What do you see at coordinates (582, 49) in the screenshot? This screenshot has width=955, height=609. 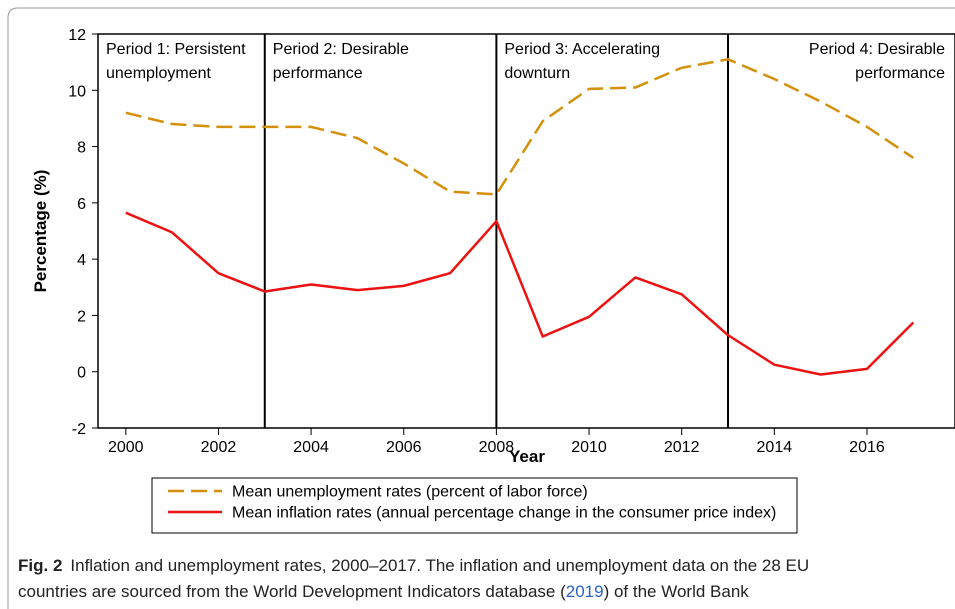 I see `period-label: Period 3: Accelerating` at bounding box center [582, 49].